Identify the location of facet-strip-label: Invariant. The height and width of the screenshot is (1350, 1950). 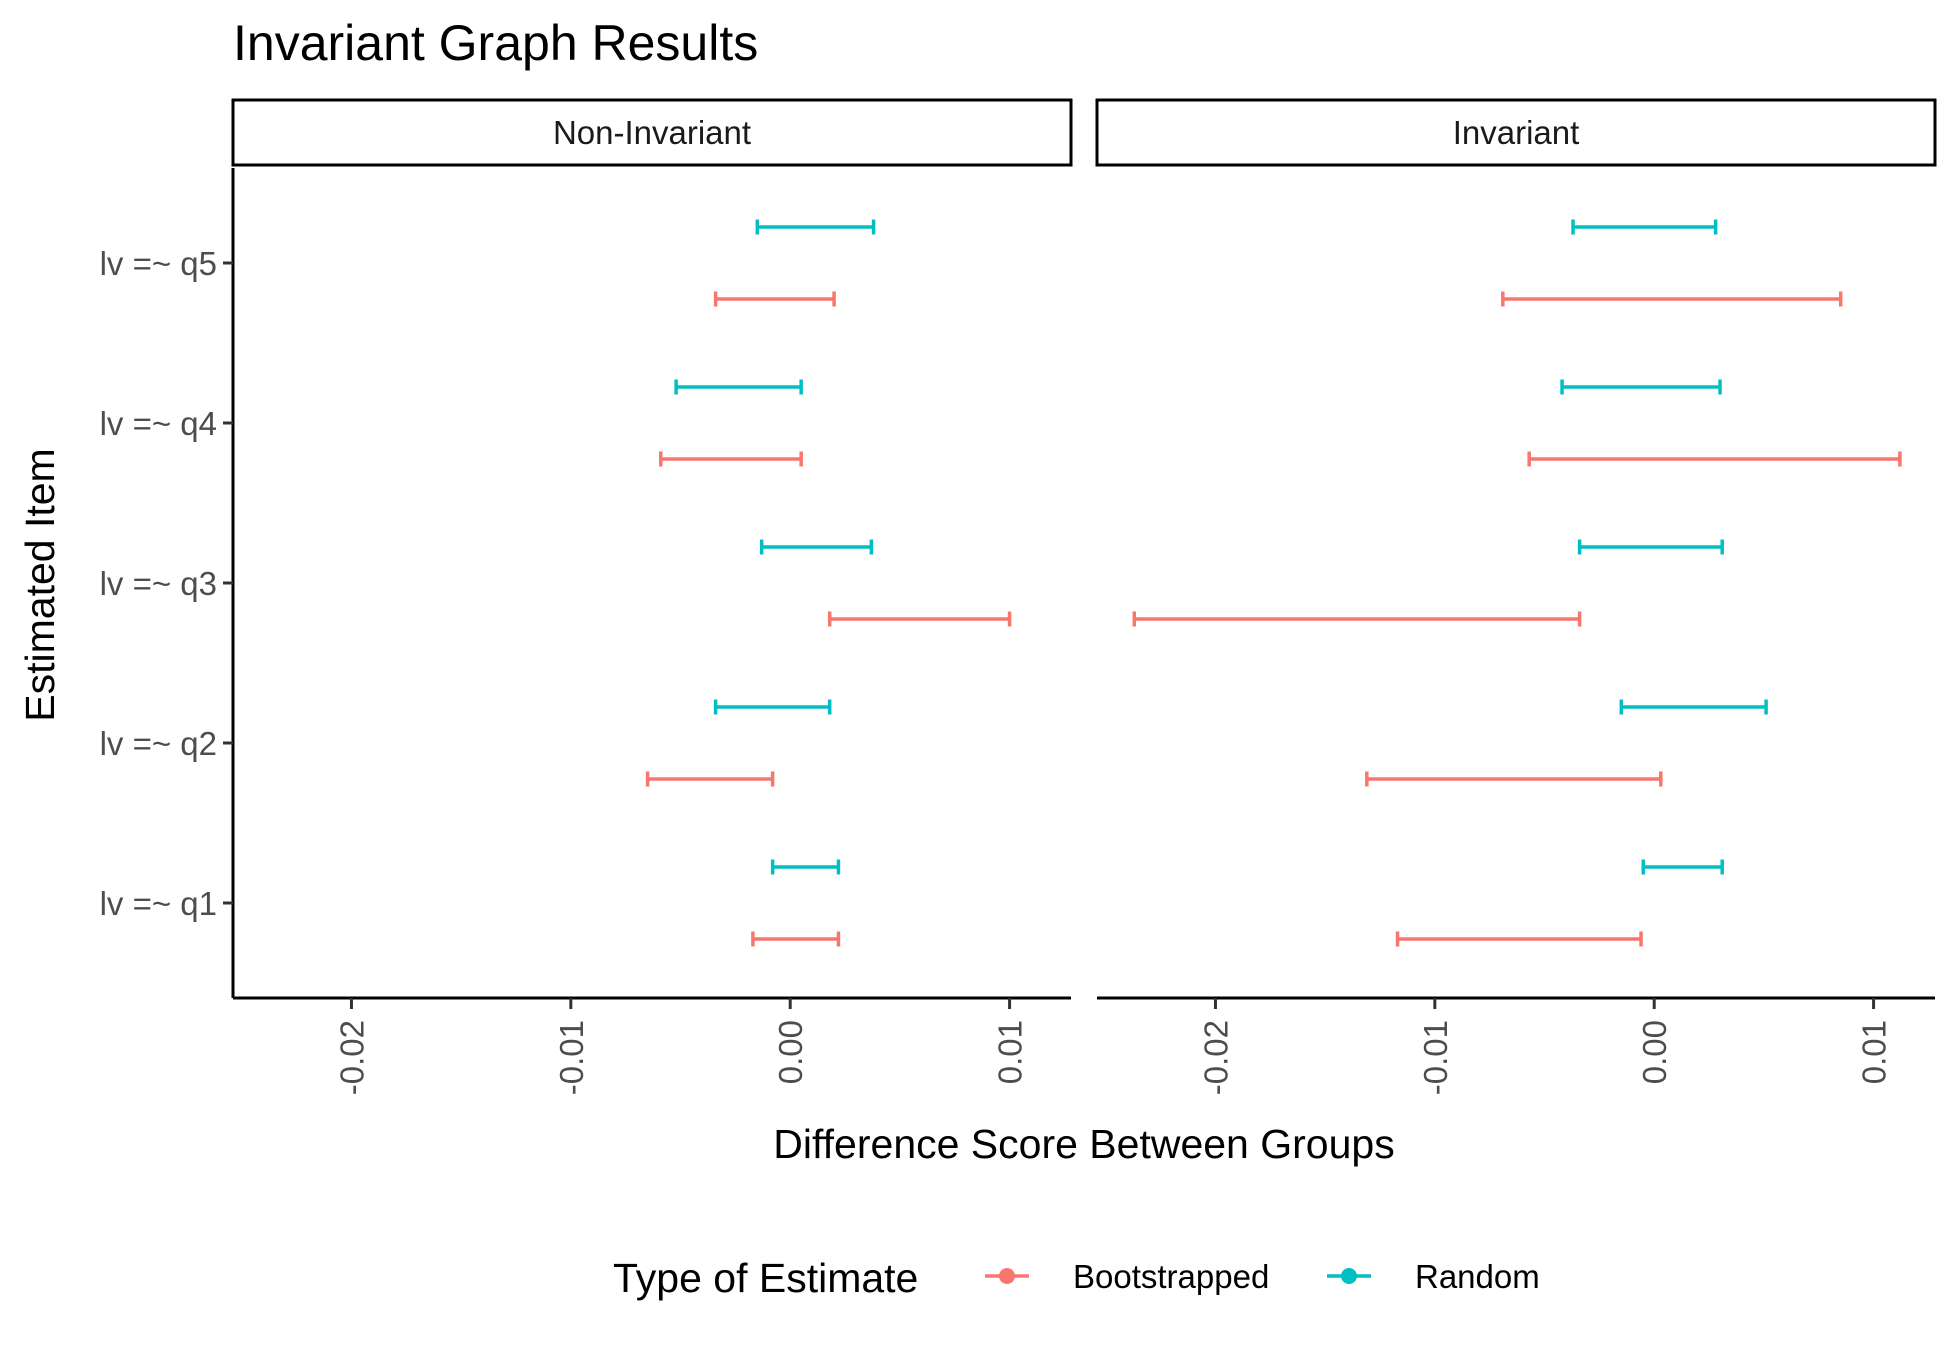
(1516, 132).